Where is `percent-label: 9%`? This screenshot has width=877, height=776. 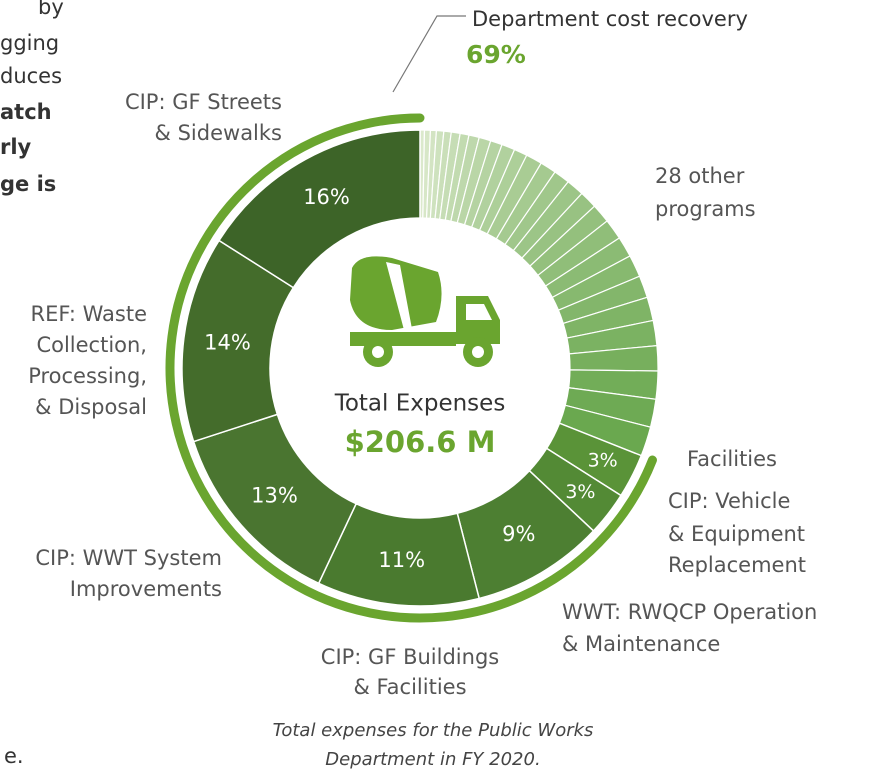
percent-label: 9% is located at coordinates (518, 534).